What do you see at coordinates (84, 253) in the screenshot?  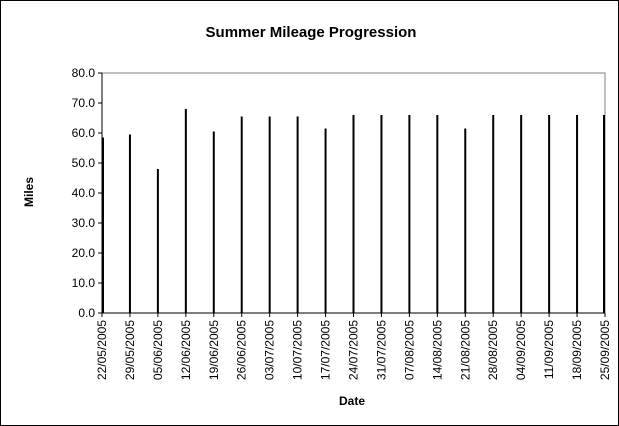 I see `y-tick-label: 20.0` at bounding box center [84, 253].